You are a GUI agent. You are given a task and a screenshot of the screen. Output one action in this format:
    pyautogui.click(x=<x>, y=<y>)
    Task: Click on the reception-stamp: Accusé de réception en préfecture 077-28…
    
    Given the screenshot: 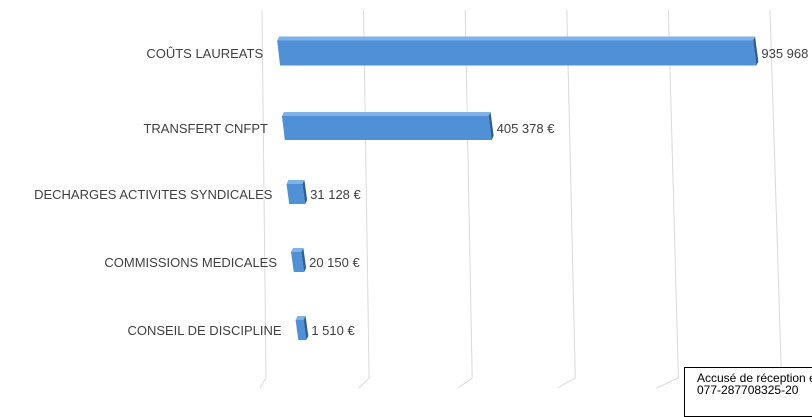 What is the action you would take?
    pyautogui.click(x=748, y=392)
    